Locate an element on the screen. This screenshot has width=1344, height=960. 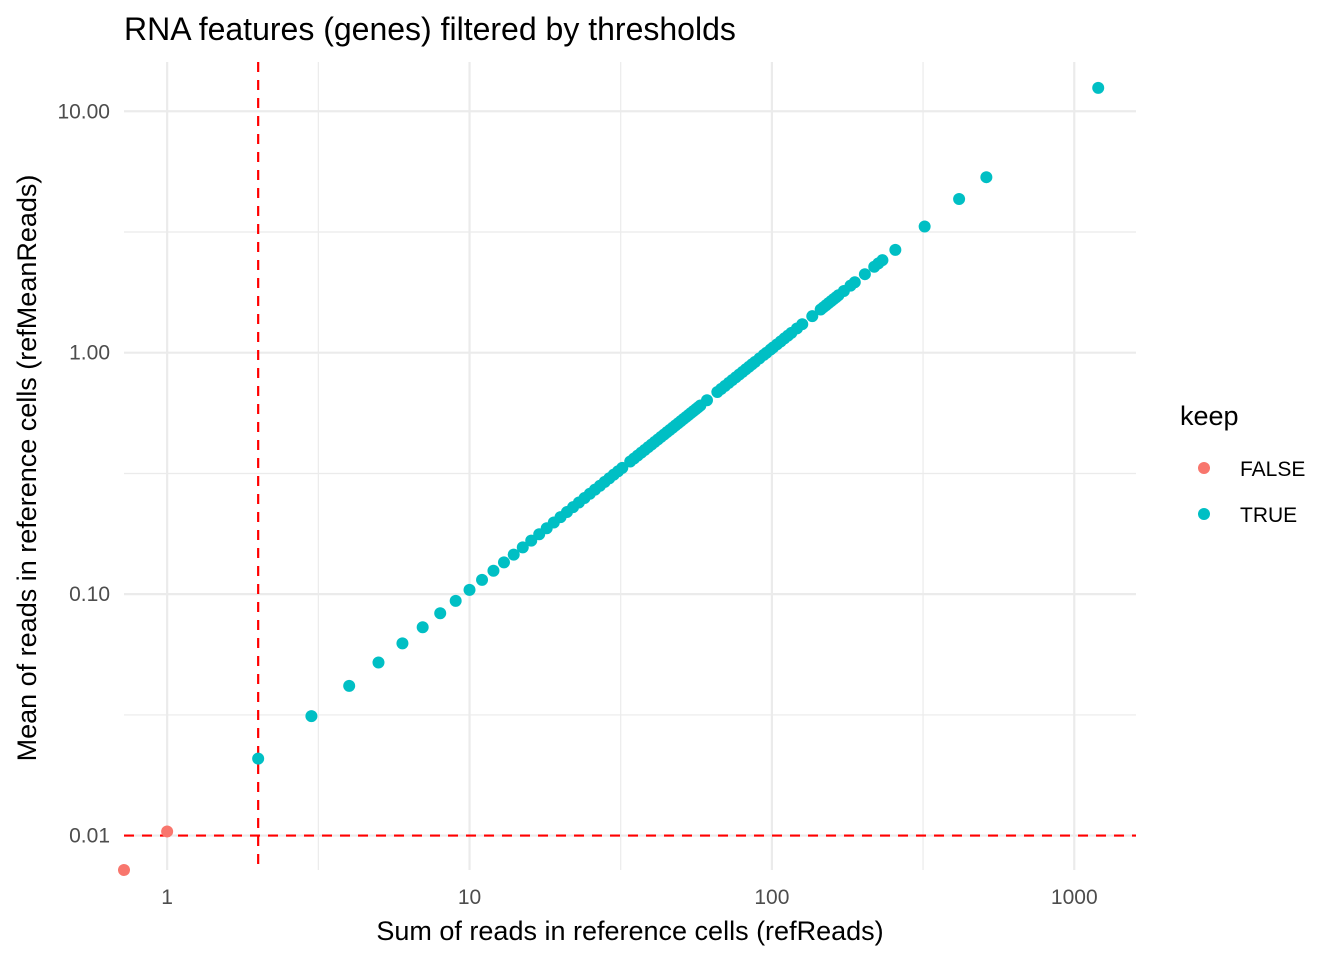
legend-label-true: TRUE is located at coordinates (1268, 515).